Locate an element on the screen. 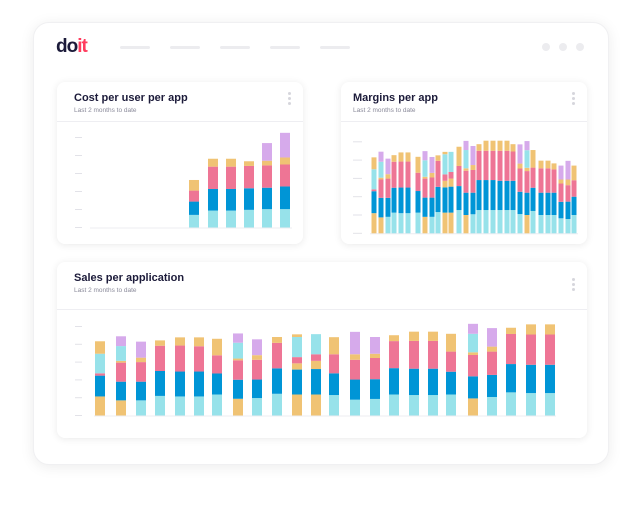  card-subtitle: Last 2 months to date is located at coordinates (384, 110).